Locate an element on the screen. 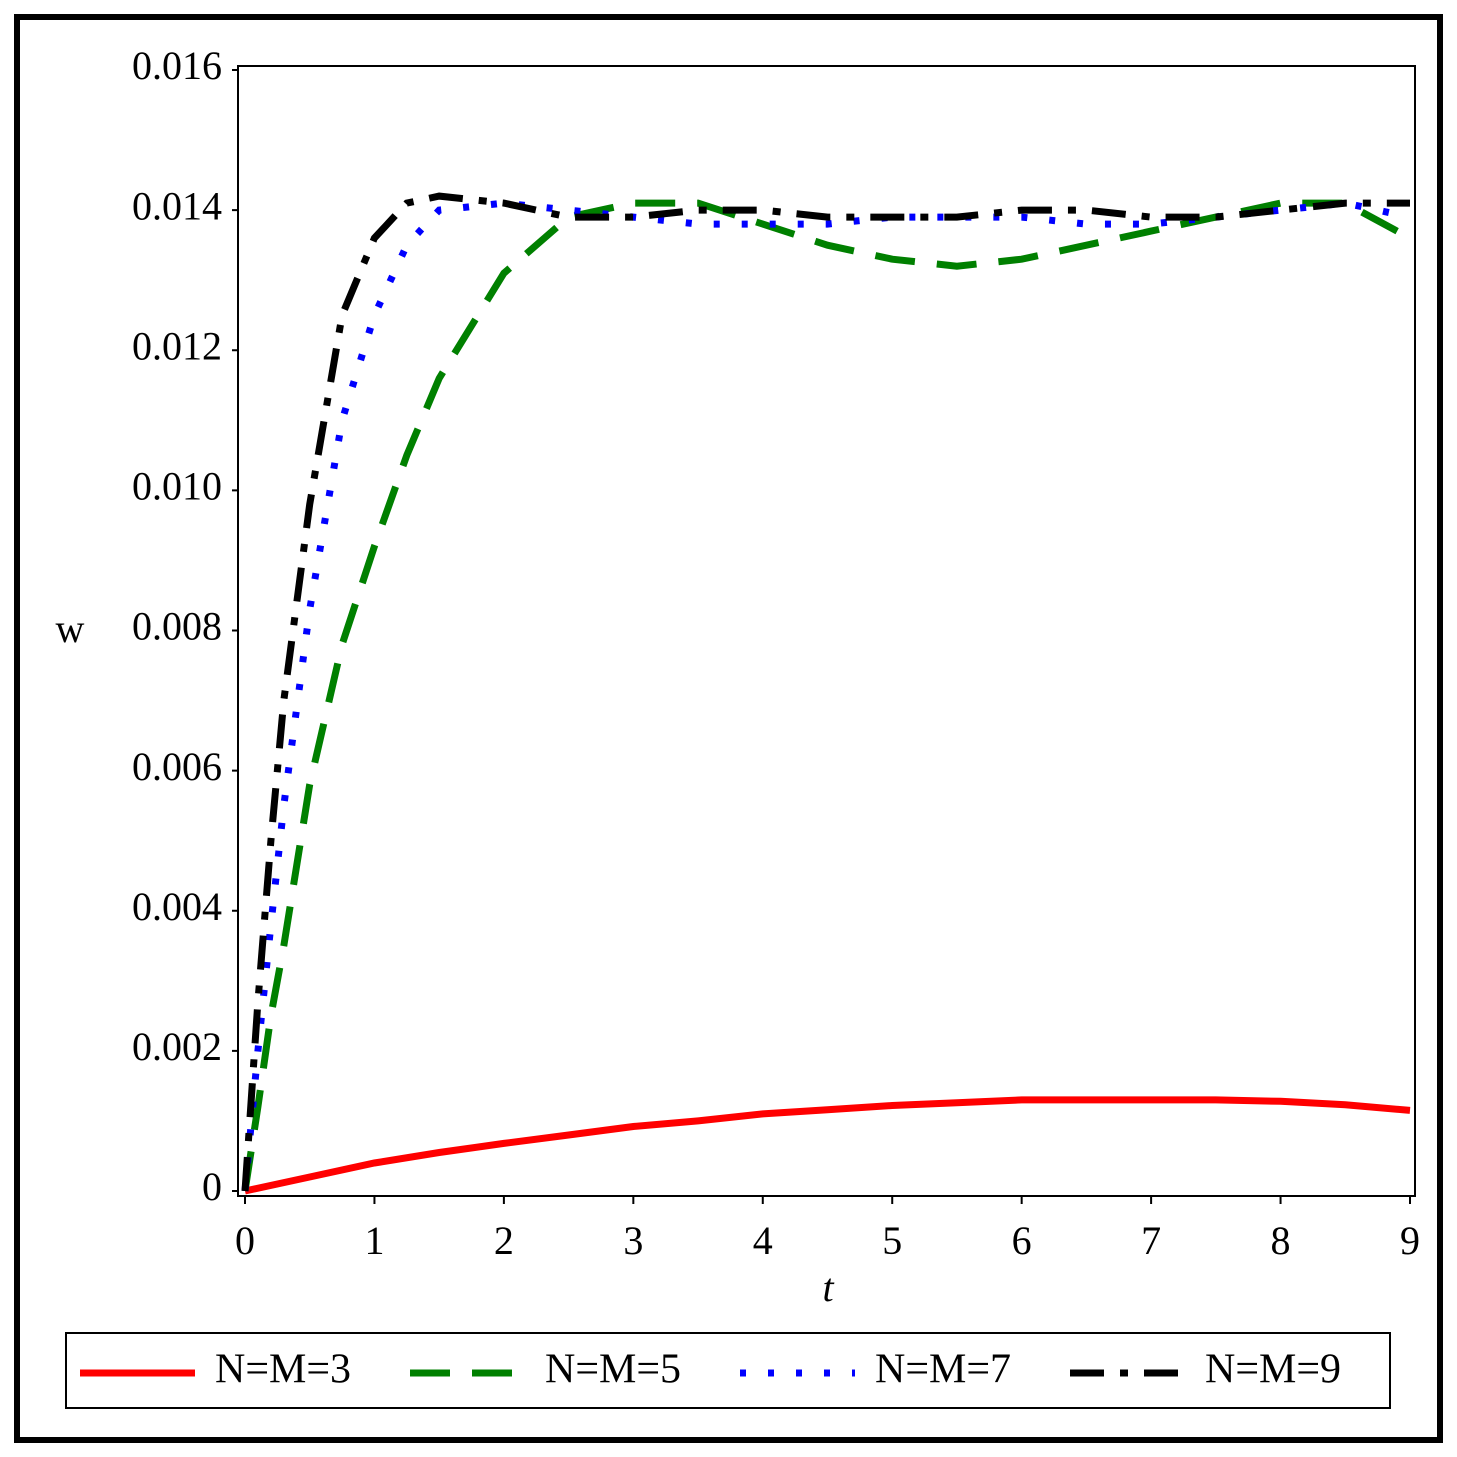 This screenshot has width=1457, height=1457. y-tick-label: 0.012 is located at coordinates (177, 345).